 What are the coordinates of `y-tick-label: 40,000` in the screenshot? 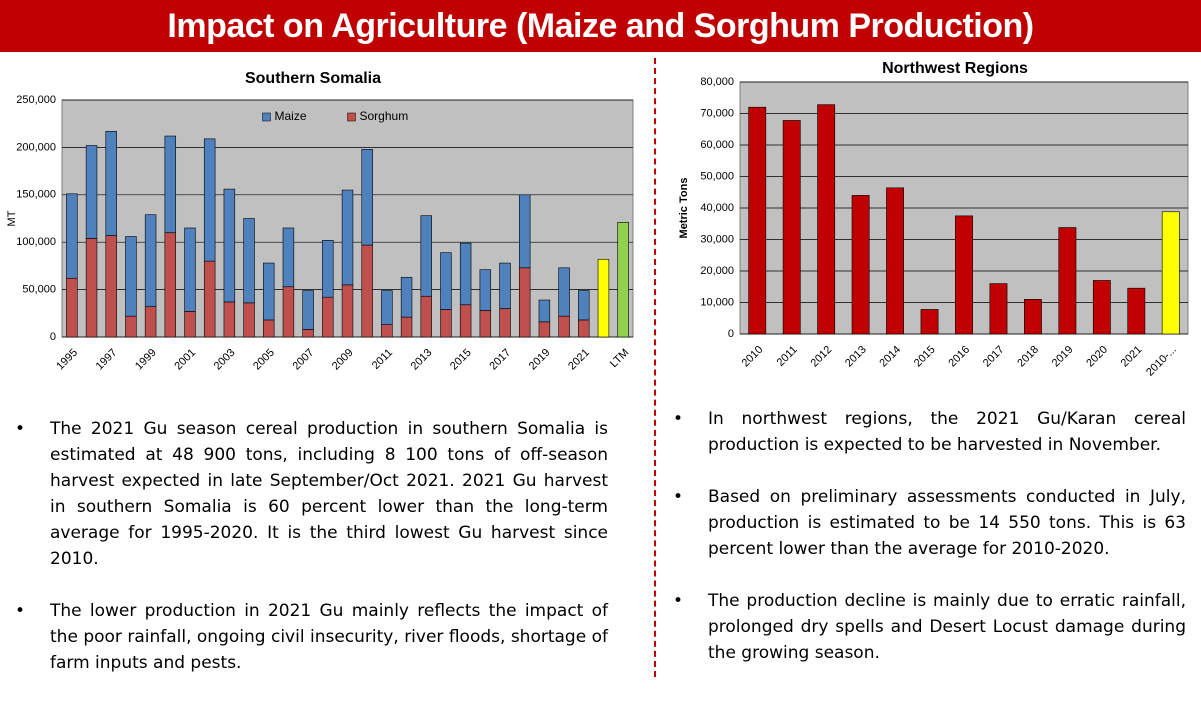 It's located at (717, 208).